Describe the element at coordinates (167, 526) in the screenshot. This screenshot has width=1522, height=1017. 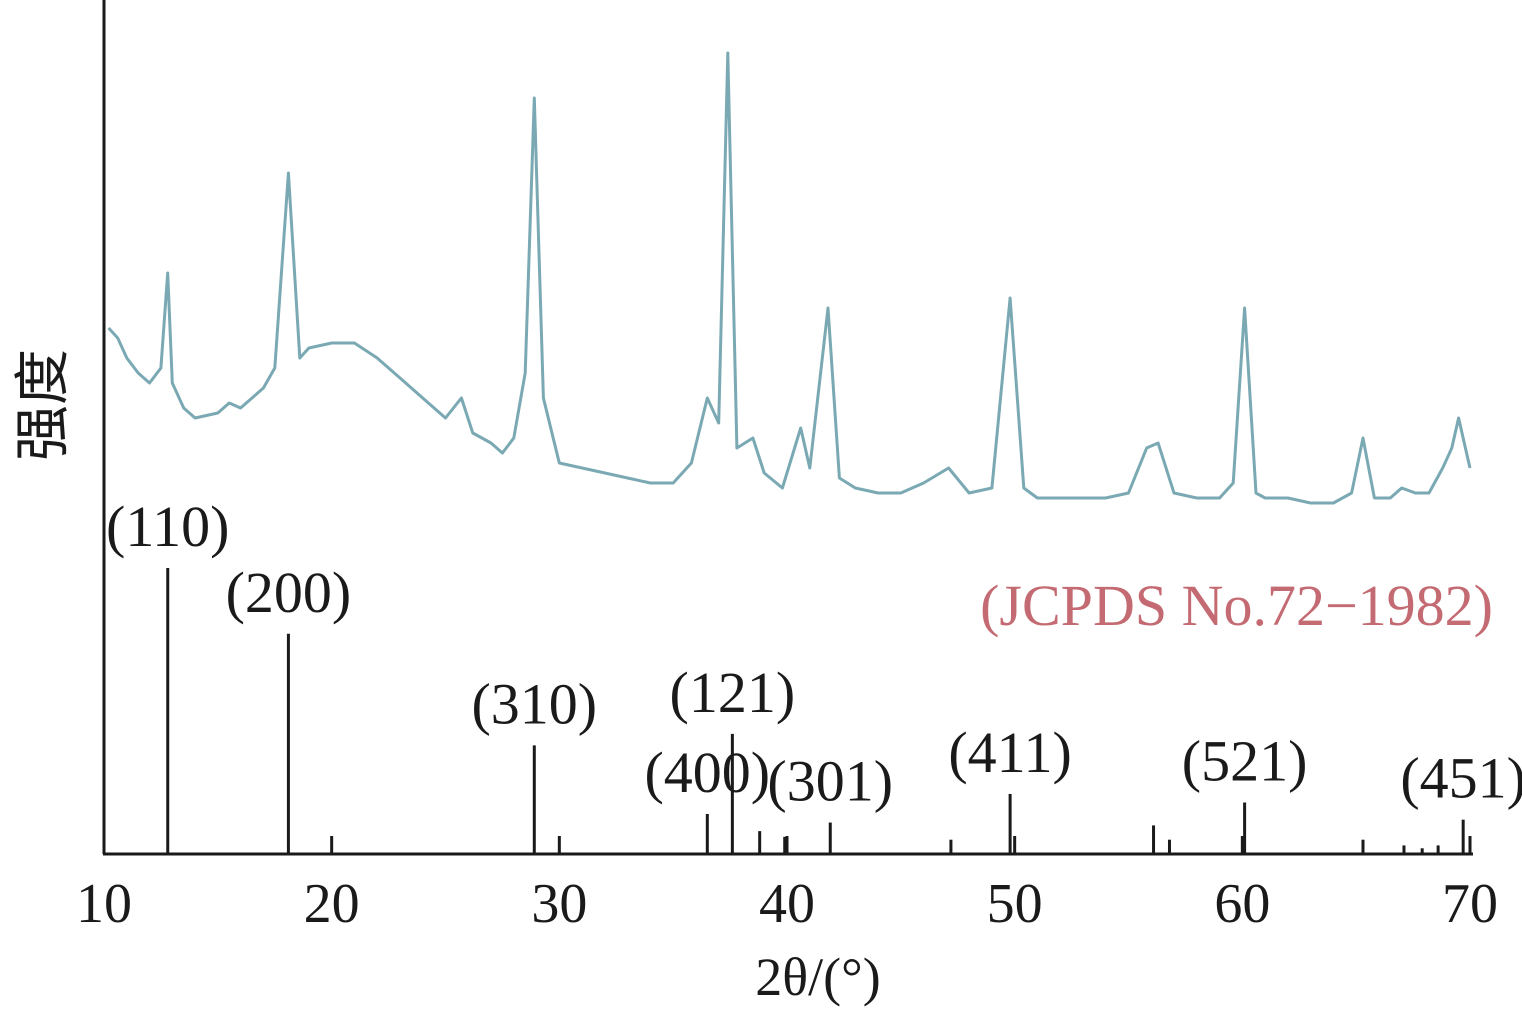
I see `reference-line-label: (110)` at that location.